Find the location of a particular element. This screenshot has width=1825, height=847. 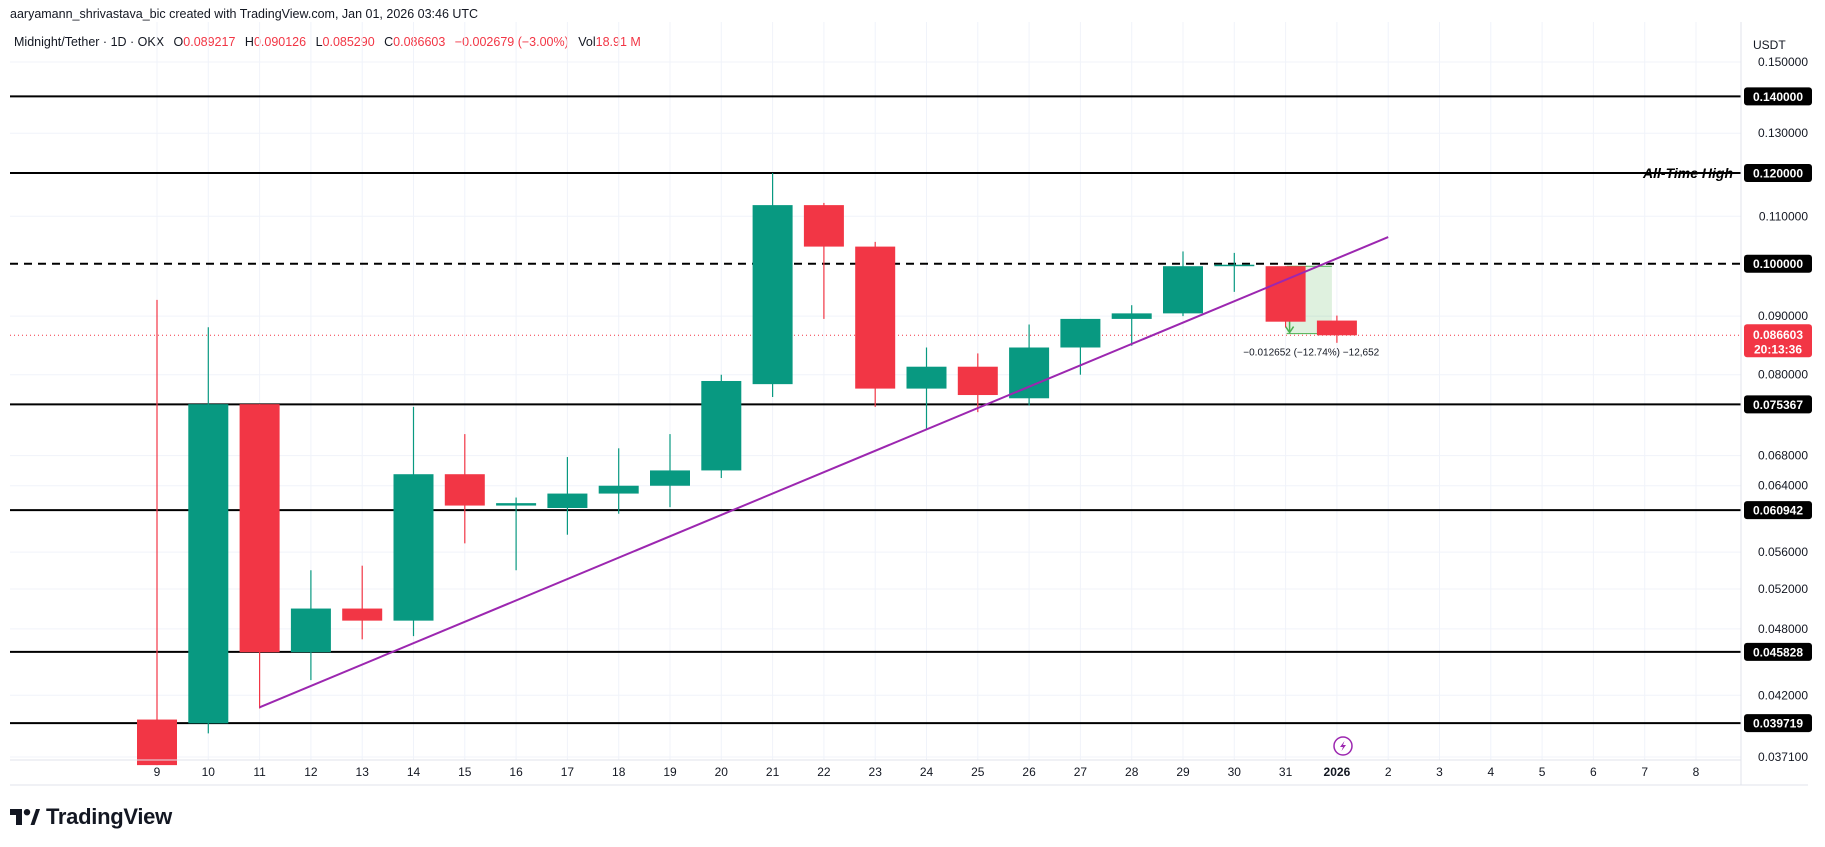

level-price-label: 0.039719 is located at coordinates (1778, 724).